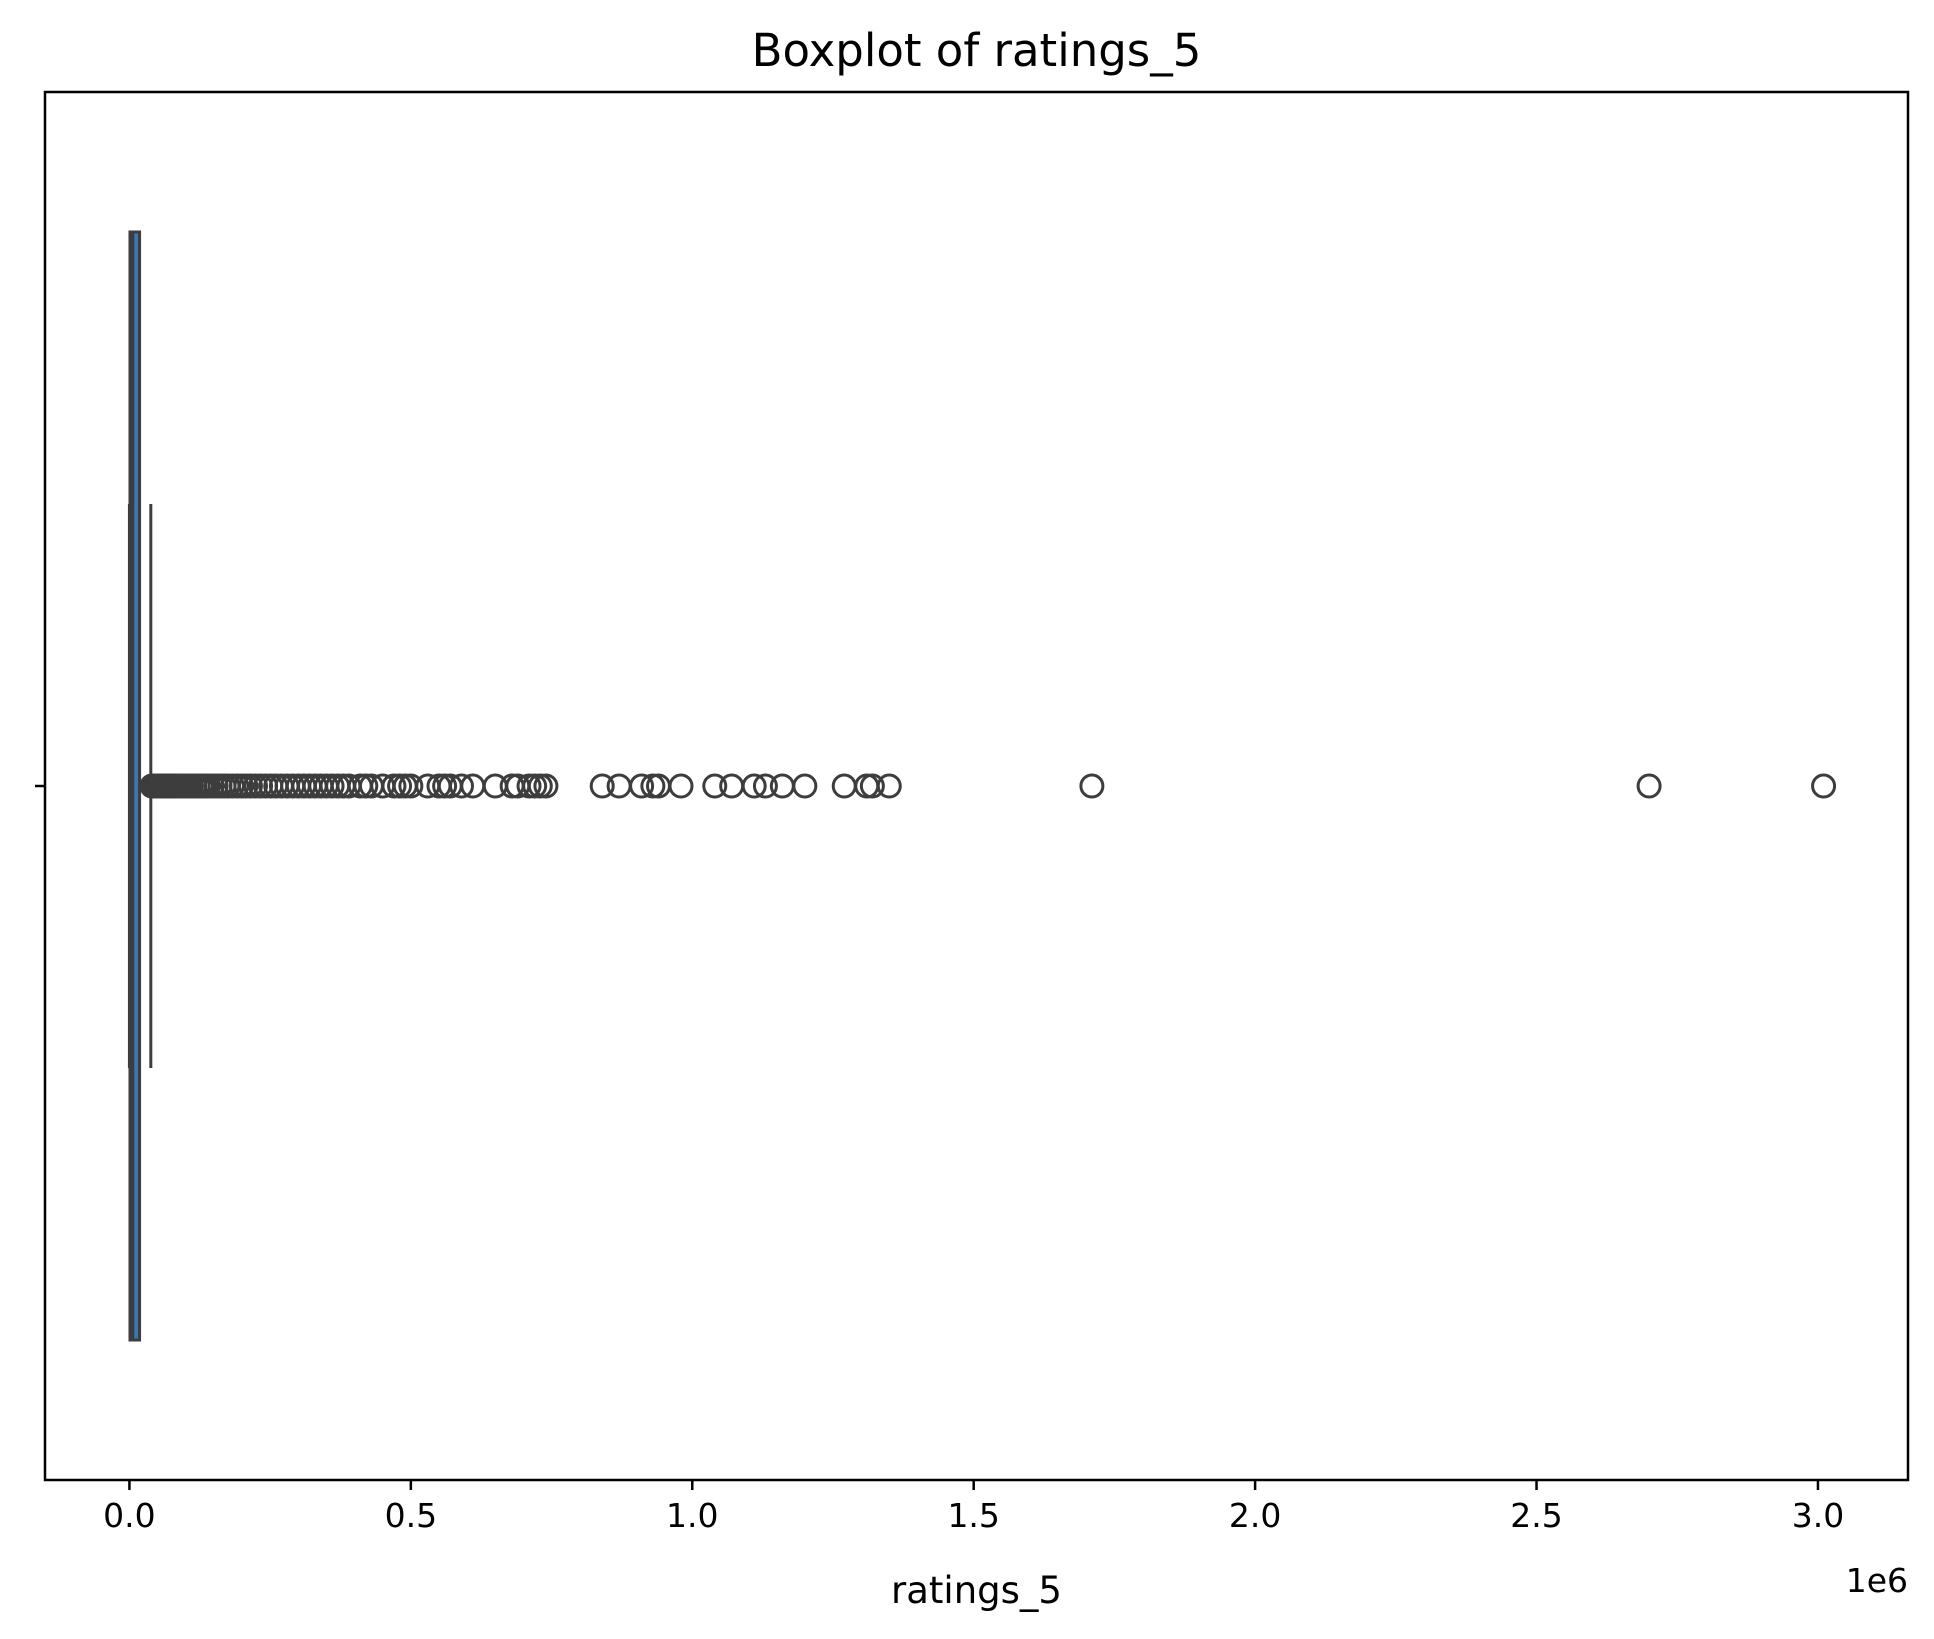 The height and width of the screenshot is (1639, 1934). Describe the element at coordinates (1818, 1515) in the screenshot. I see `x-tick-label: 3.0` at that location.